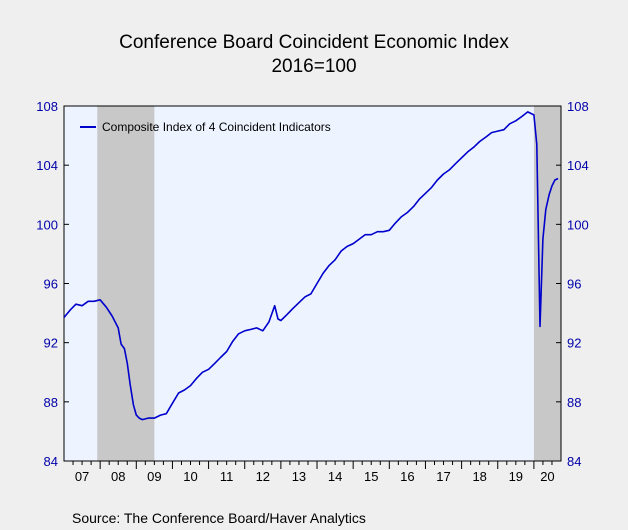  Describe the element at coordinates (314, 66) in the screenshot. I see `chart-subtitle: 2016=100` at that location.